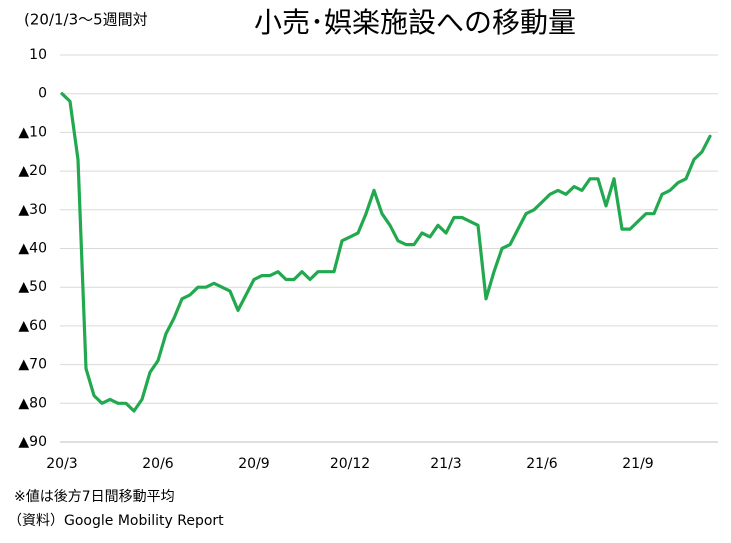 The height and width of the screenshot is (543, 731). What do you see at coordinates (61, 464) in the screenshot?
I see `x-tick-label: 20/3` at bounding box center [61, 464].